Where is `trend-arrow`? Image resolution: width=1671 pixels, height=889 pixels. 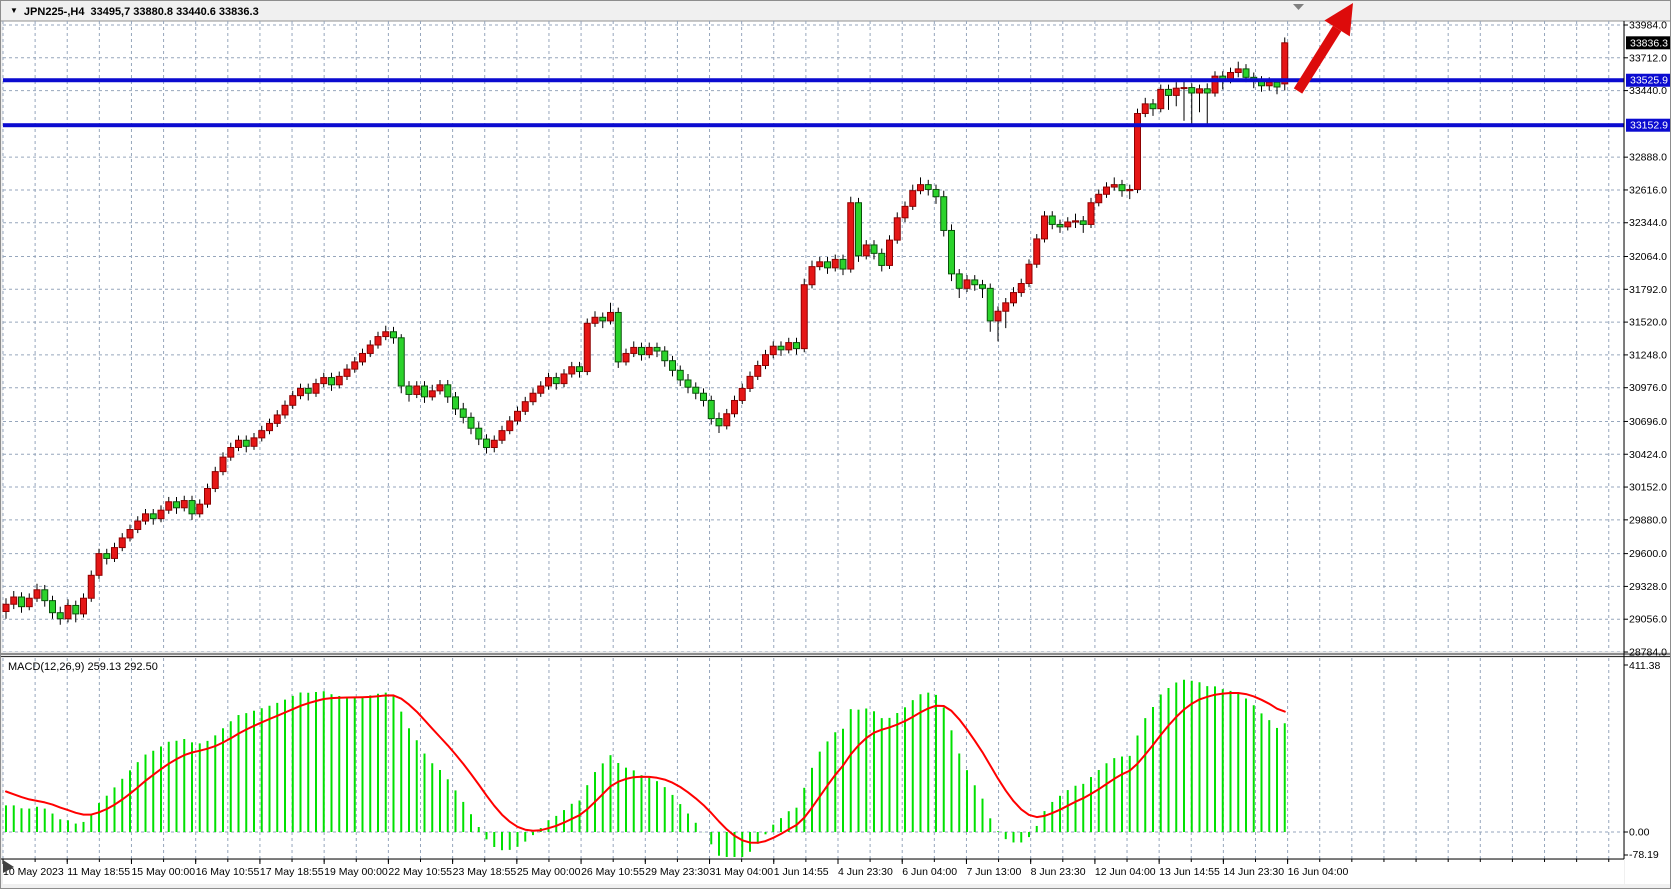
trend-arrow is located at coordinates (1323, 48).